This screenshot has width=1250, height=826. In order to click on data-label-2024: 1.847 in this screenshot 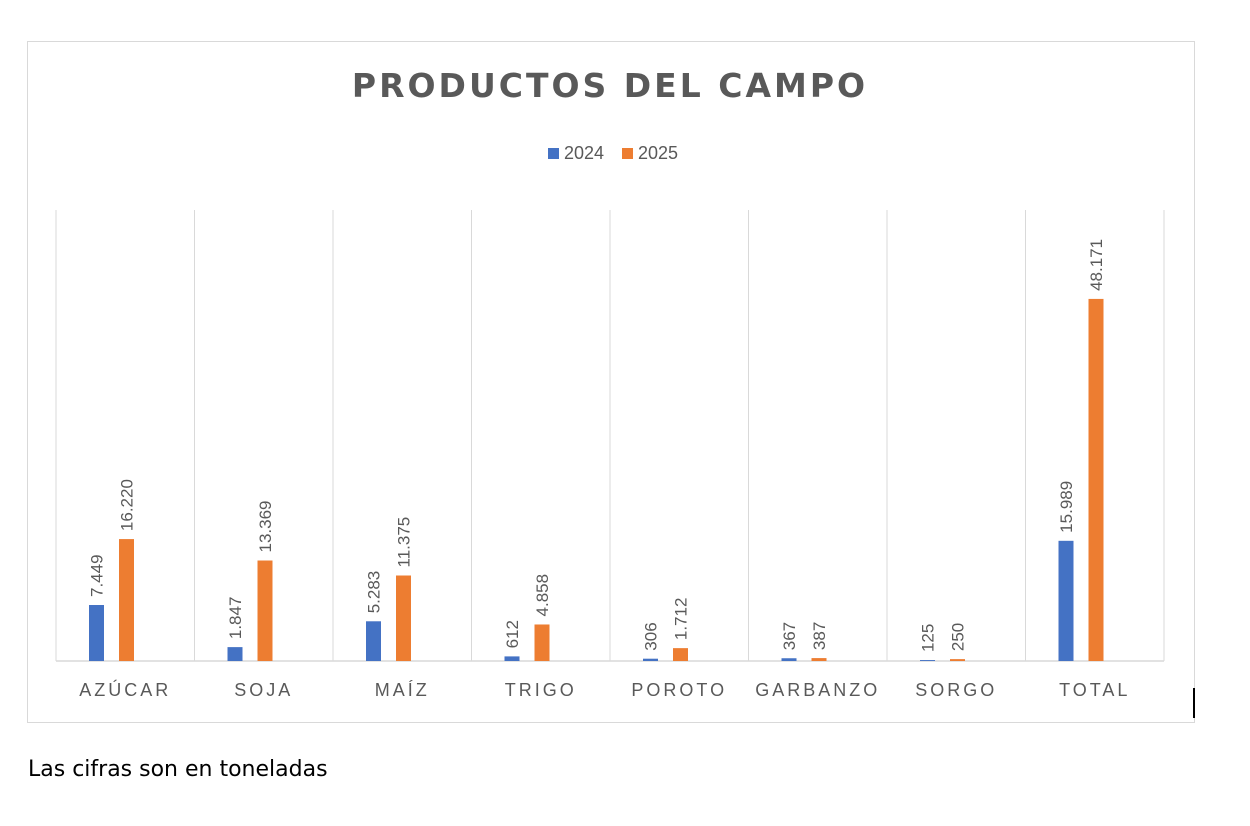, I will do `click(235, 618)`.